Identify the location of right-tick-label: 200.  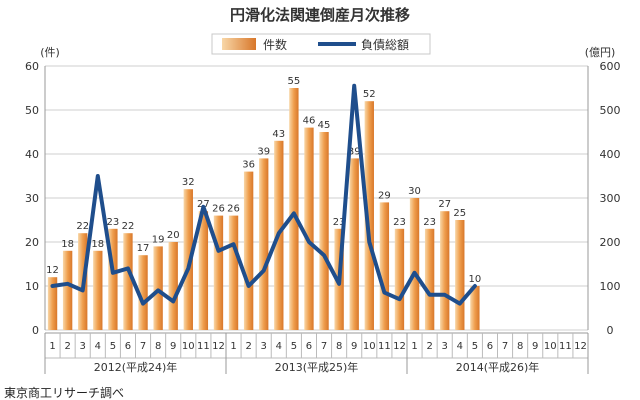
(610, 242).